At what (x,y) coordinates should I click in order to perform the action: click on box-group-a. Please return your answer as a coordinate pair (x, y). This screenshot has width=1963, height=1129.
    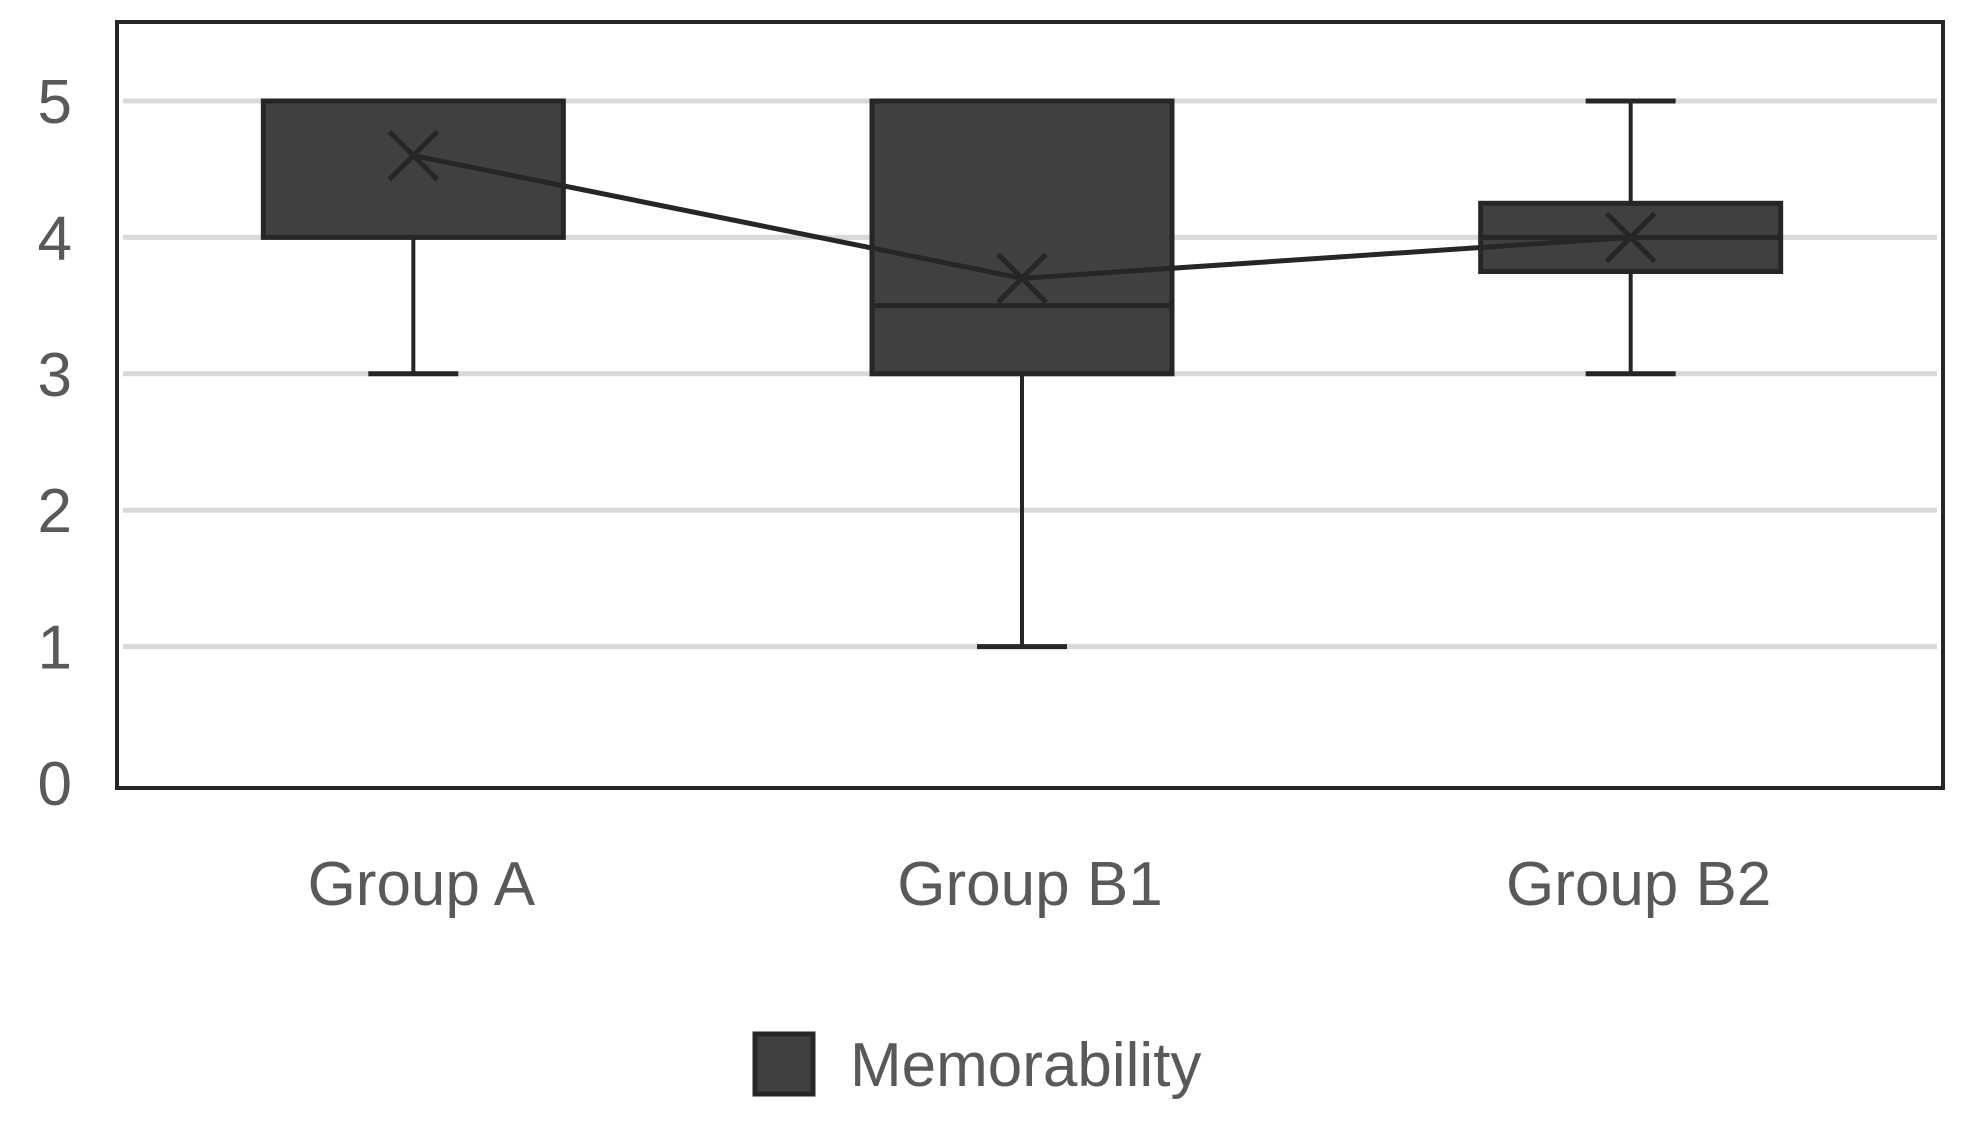
    Looking at the image, I should click on (413, 237).